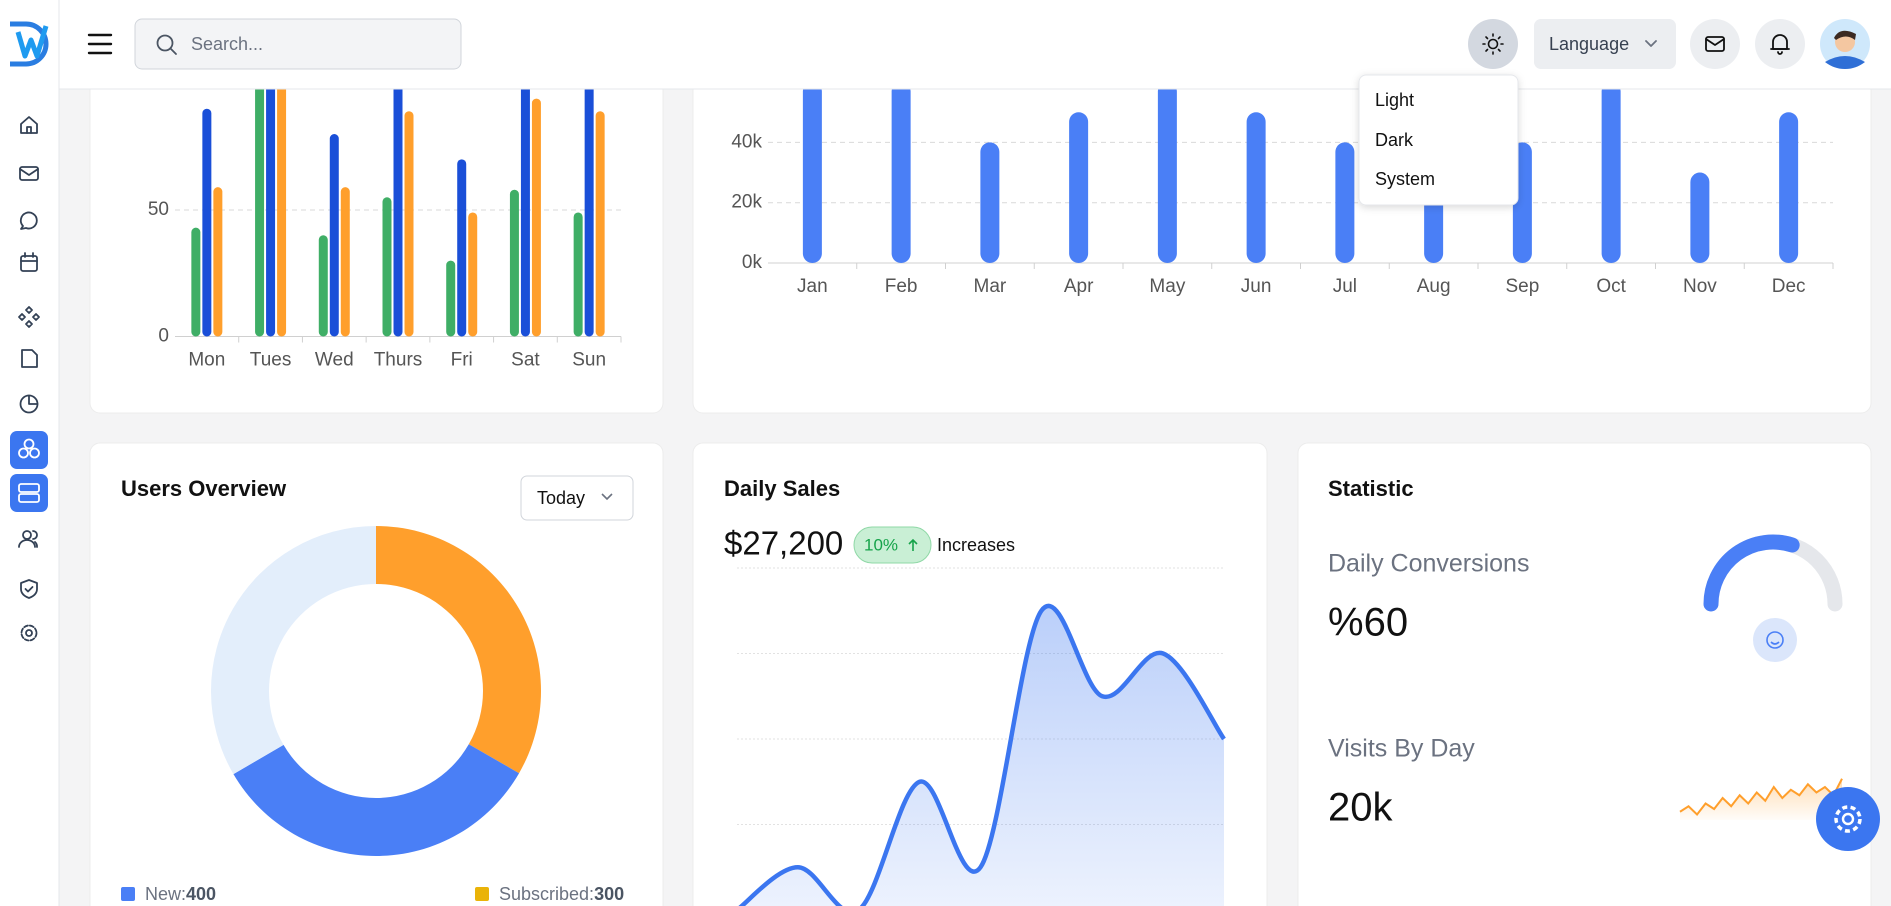  Describe the element at coordinates (29, 633) in the screenshot. I see `nav-settings` at that location.